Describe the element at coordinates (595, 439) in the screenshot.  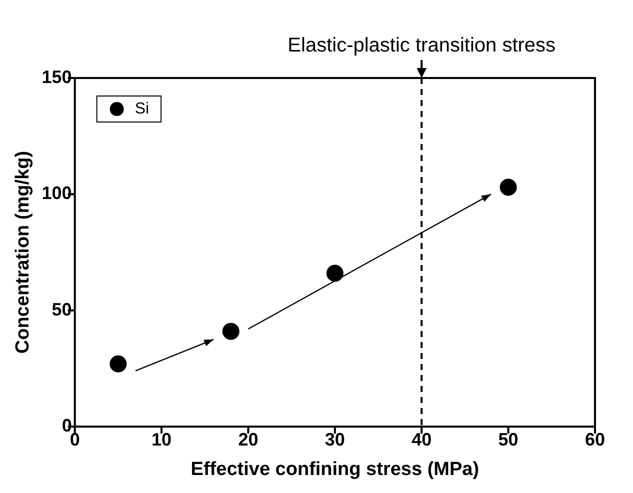
I see `x-tick-label: 60` at that location.